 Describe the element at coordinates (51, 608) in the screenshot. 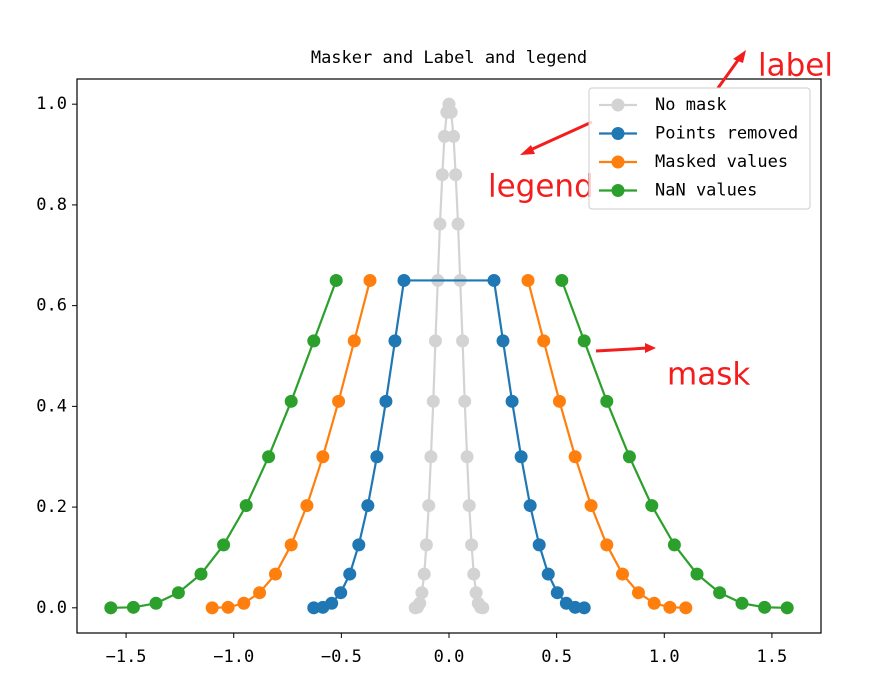

I see `y-tick-label: 0.0` at that location.